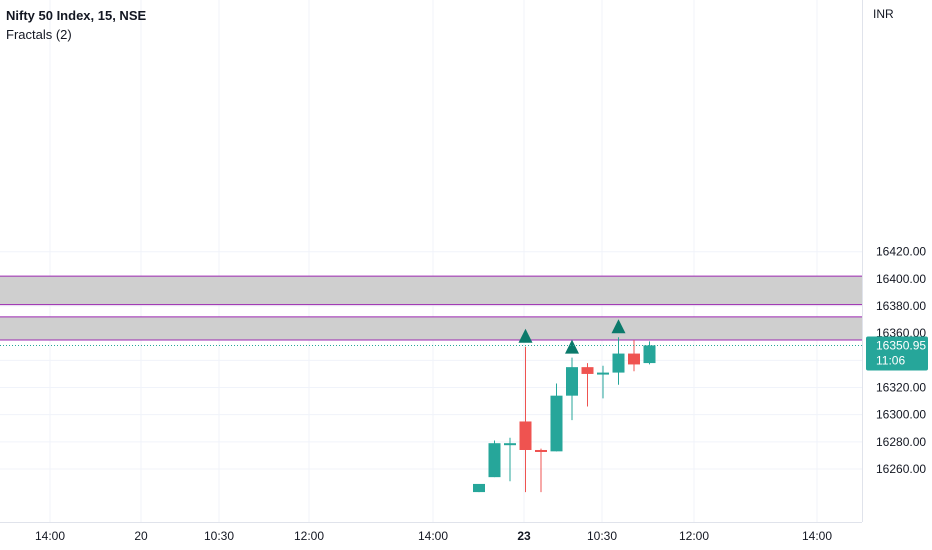  I want to click on indicator-legend: Fractals (2), so click(39, 34).